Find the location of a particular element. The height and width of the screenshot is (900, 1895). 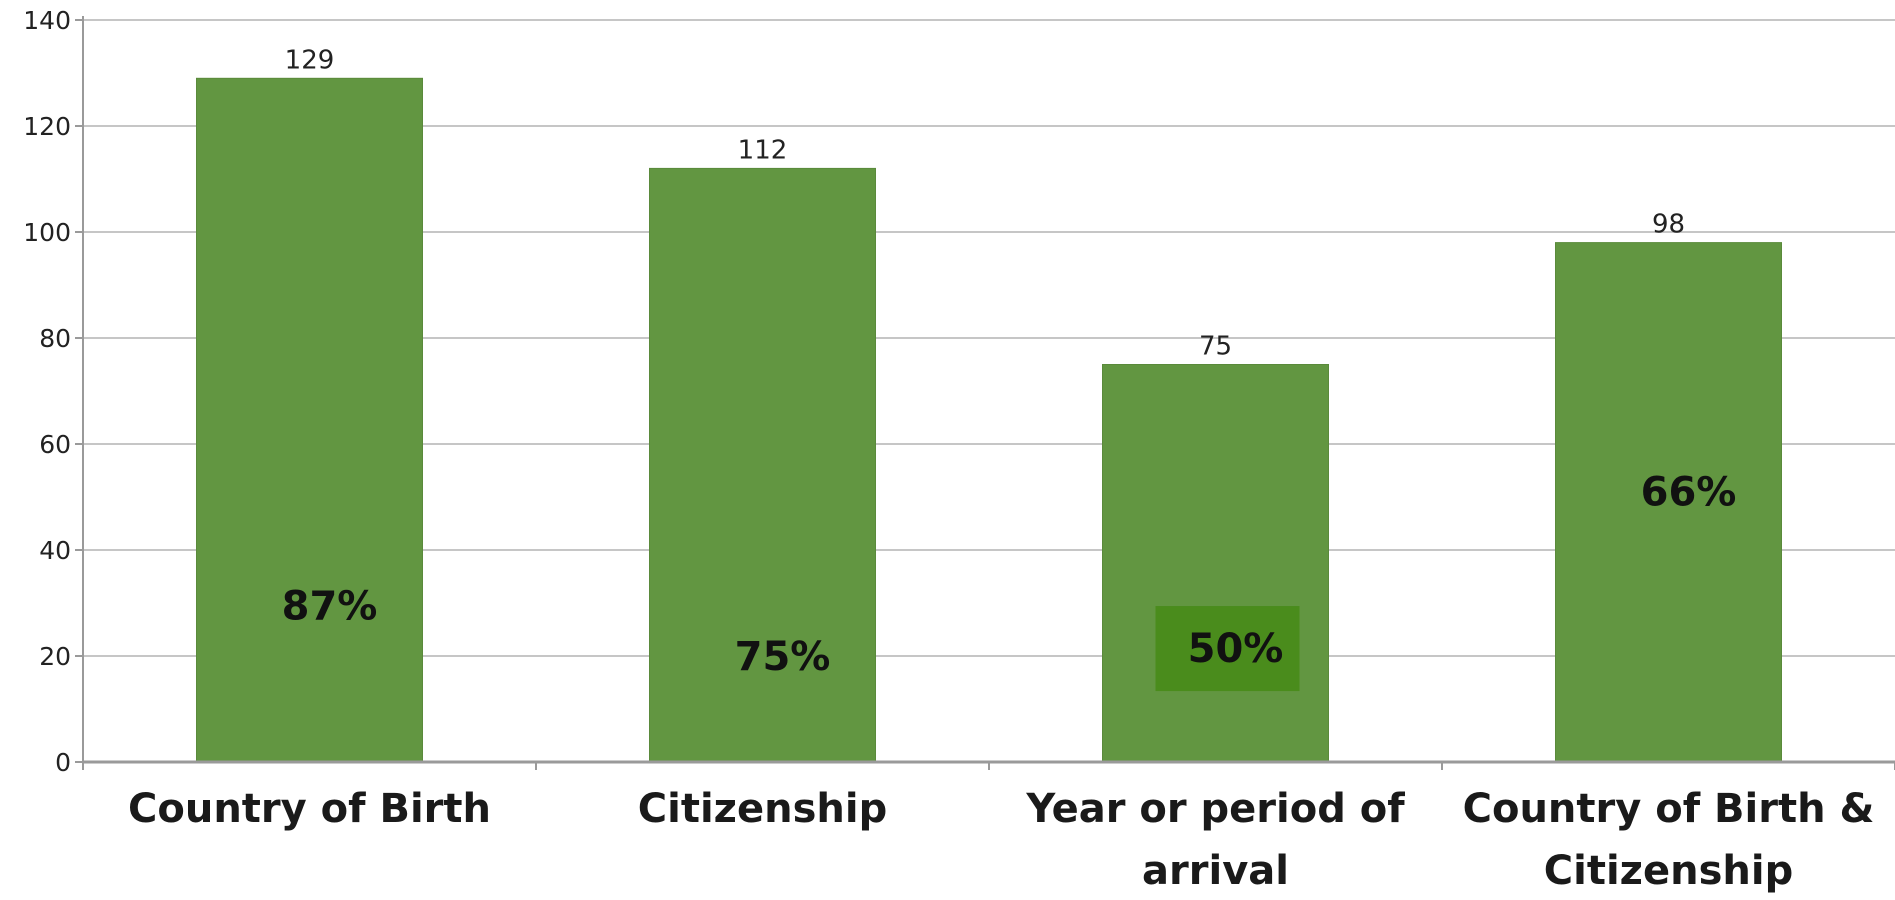

percent-highlight-box is located at coordinates (1227, 649).